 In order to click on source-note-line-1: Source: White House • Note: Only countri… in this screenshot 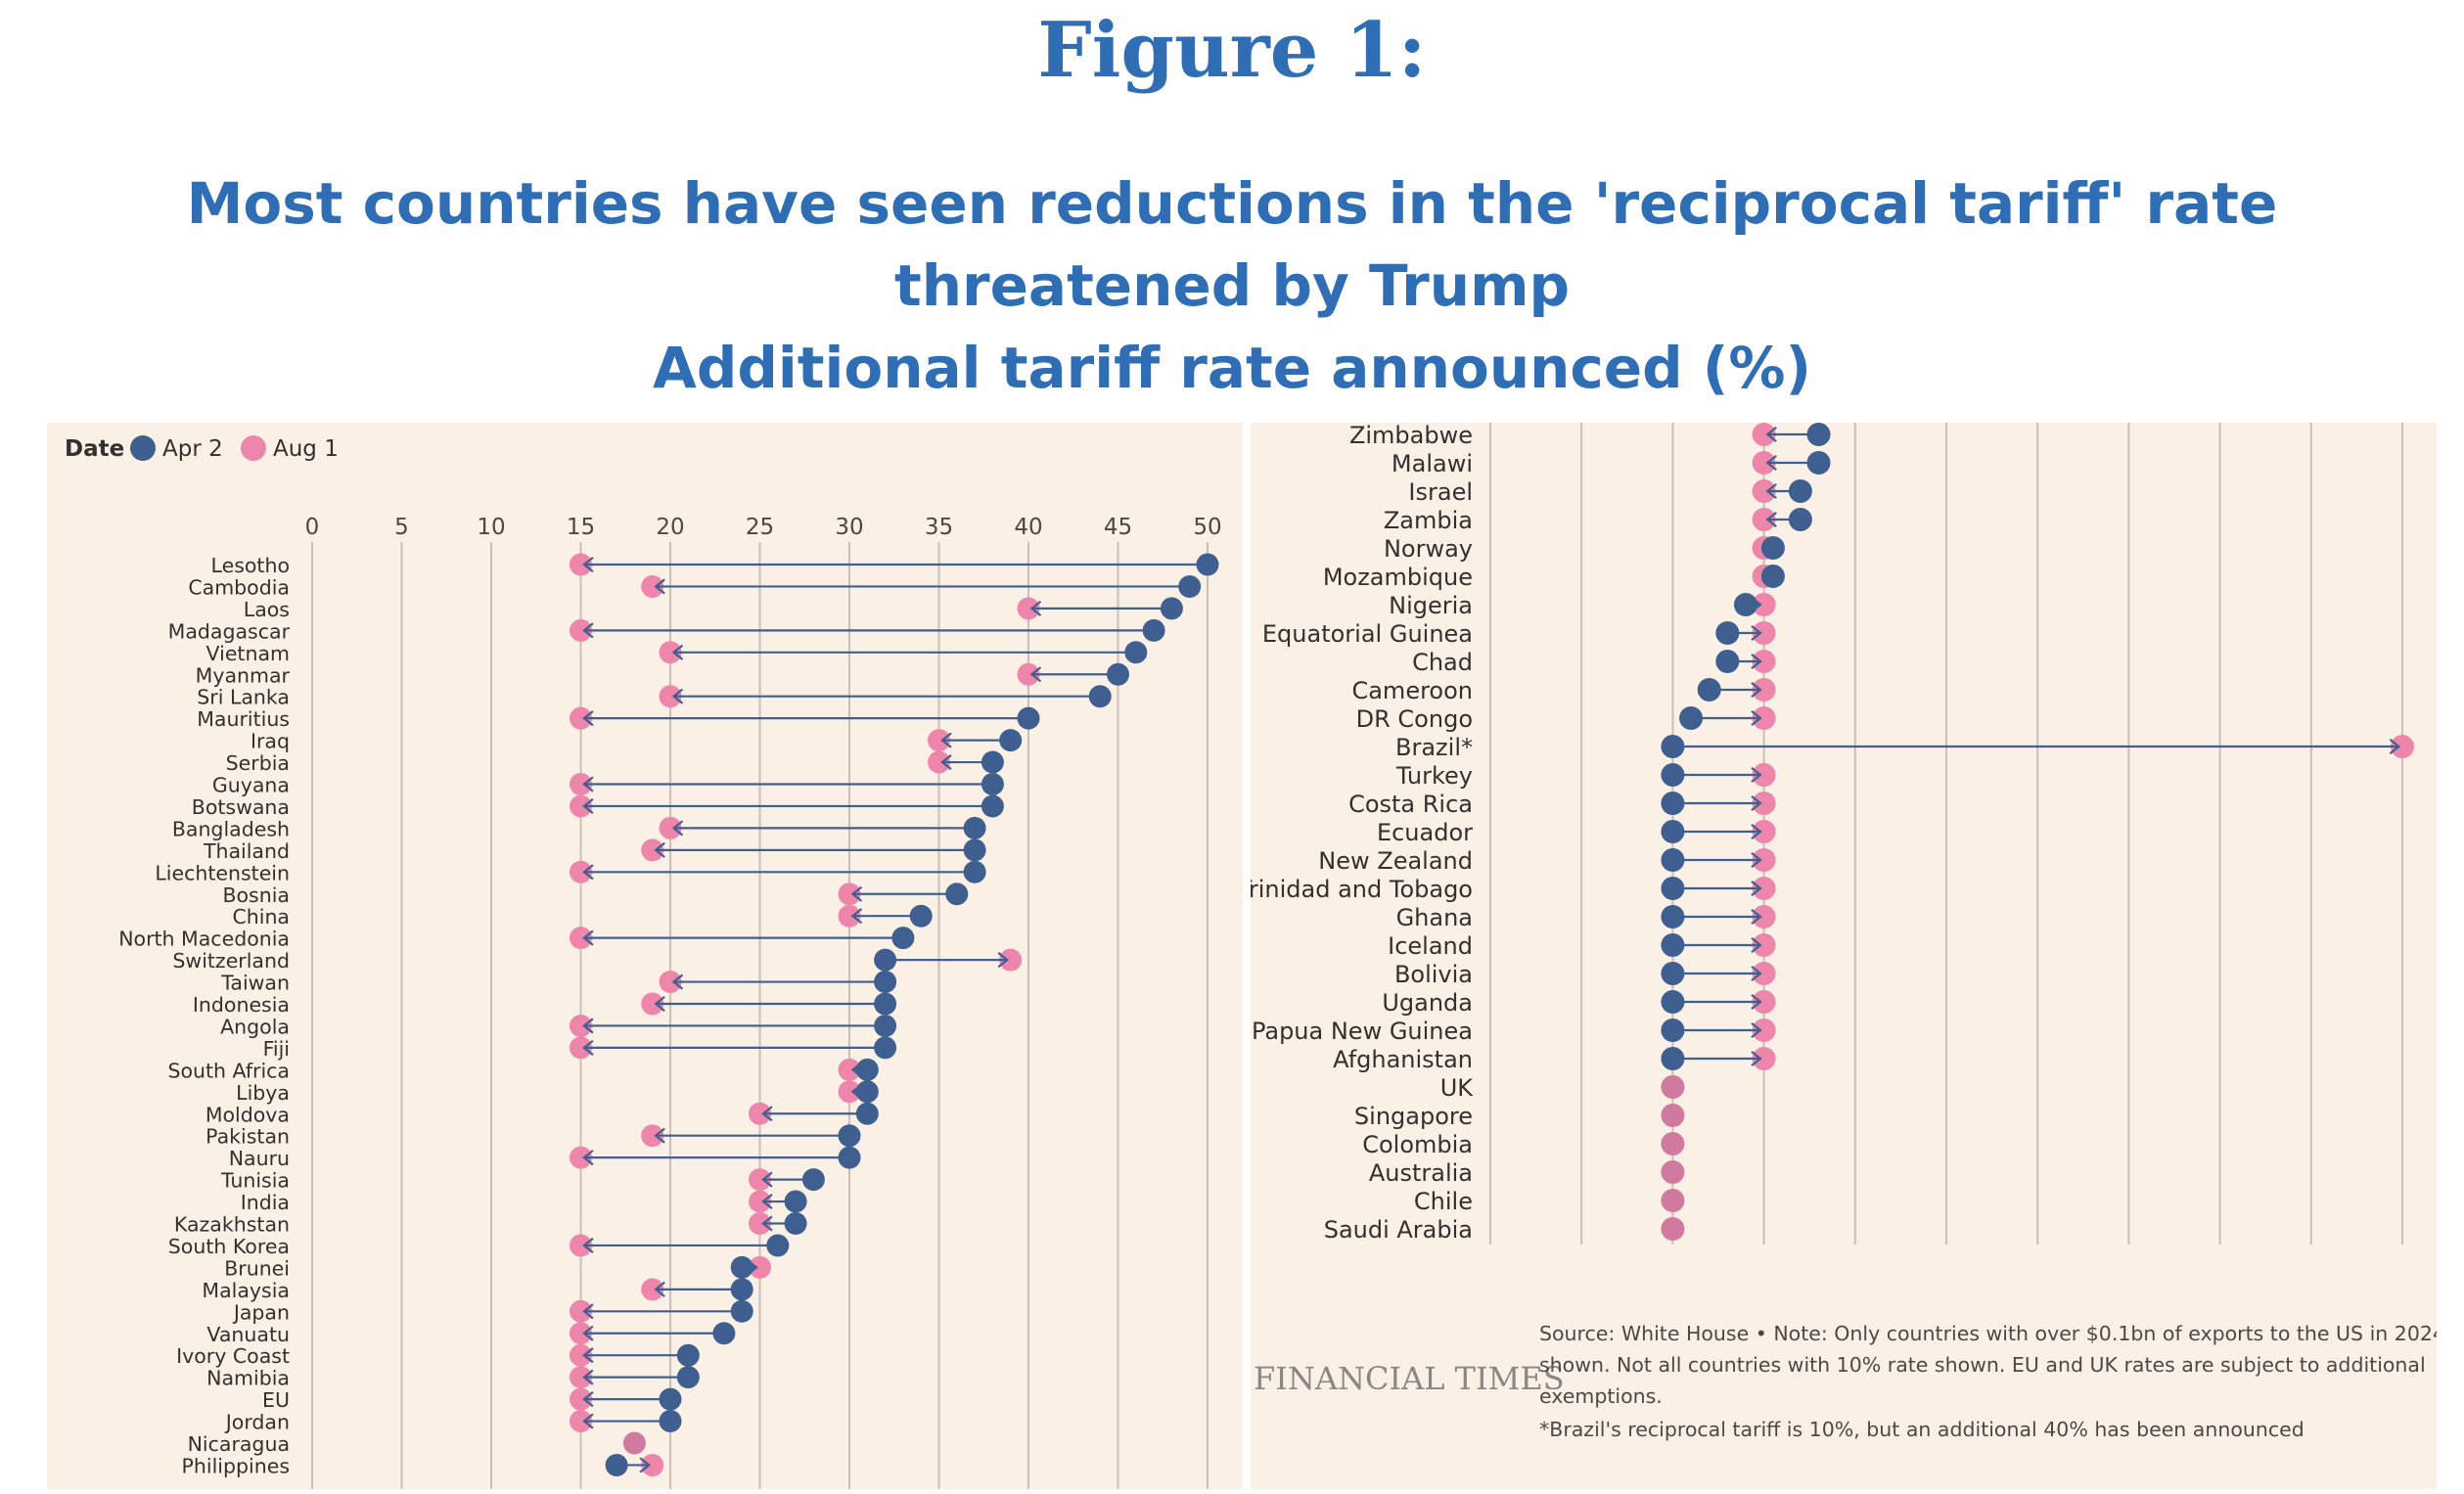, I will do `click(1988, 1334)`.